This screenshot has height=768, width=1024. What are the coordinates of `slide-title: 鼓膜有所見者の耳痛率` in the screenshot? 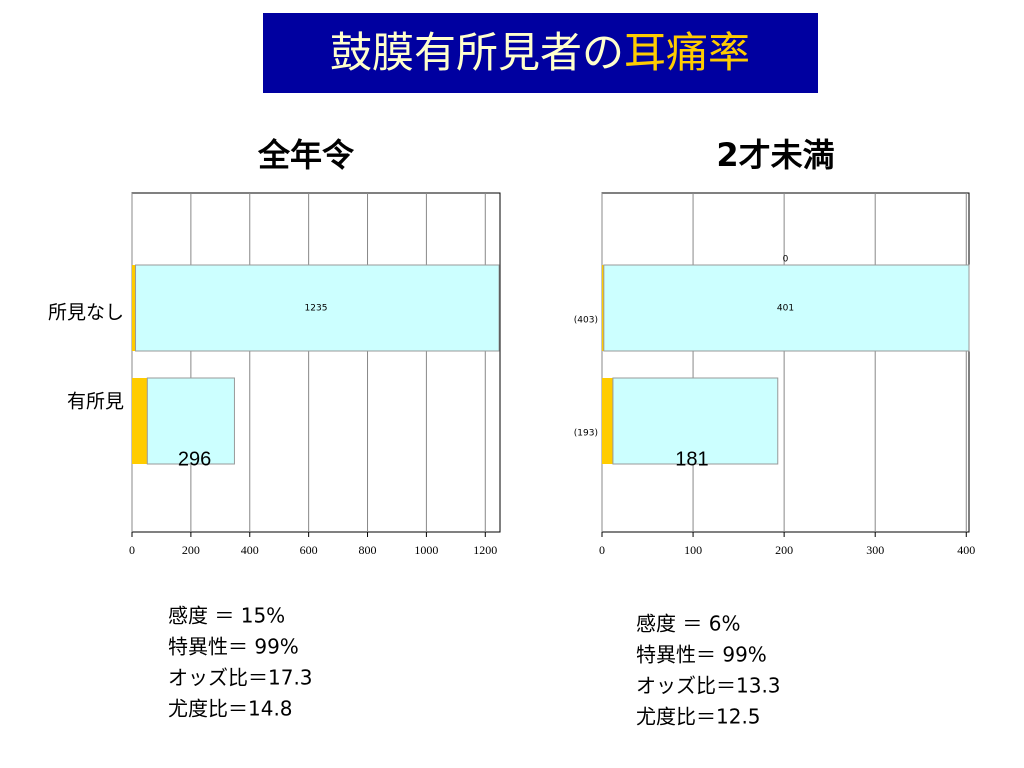 It's located at (540, 52).